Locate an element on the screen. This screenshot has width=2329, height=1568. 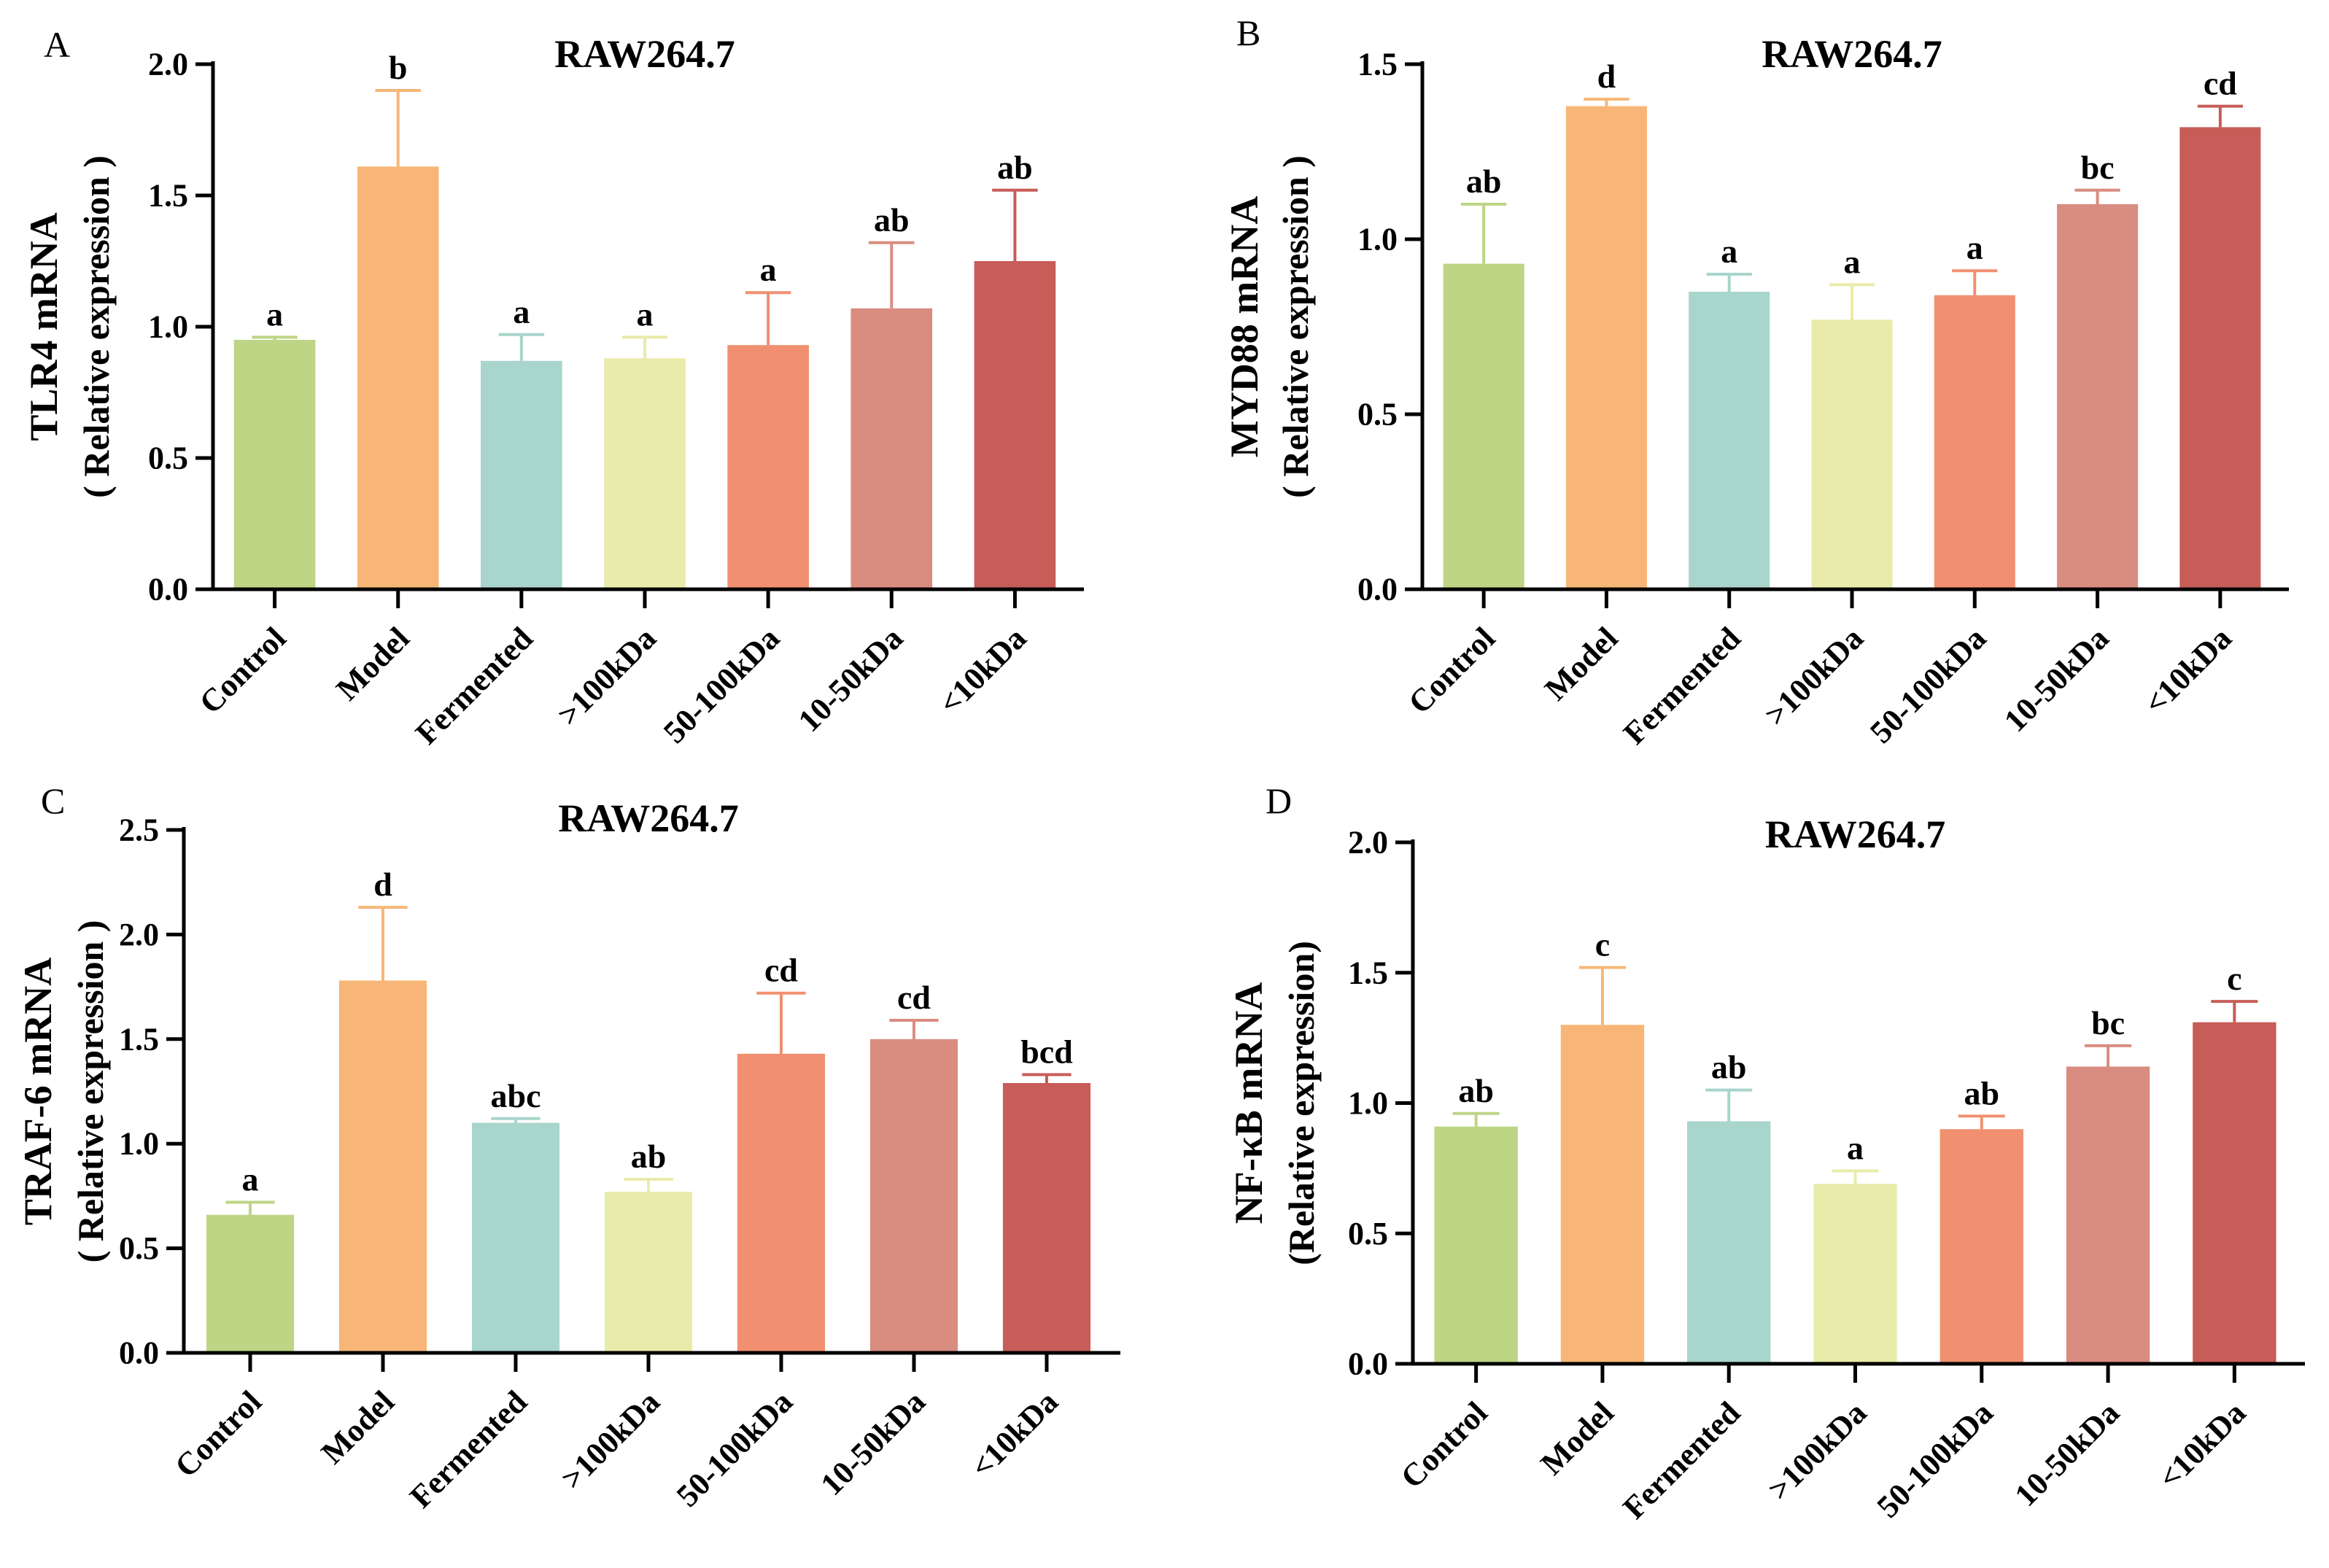
significance-letter: abc is located at coordinates (516, 1095).